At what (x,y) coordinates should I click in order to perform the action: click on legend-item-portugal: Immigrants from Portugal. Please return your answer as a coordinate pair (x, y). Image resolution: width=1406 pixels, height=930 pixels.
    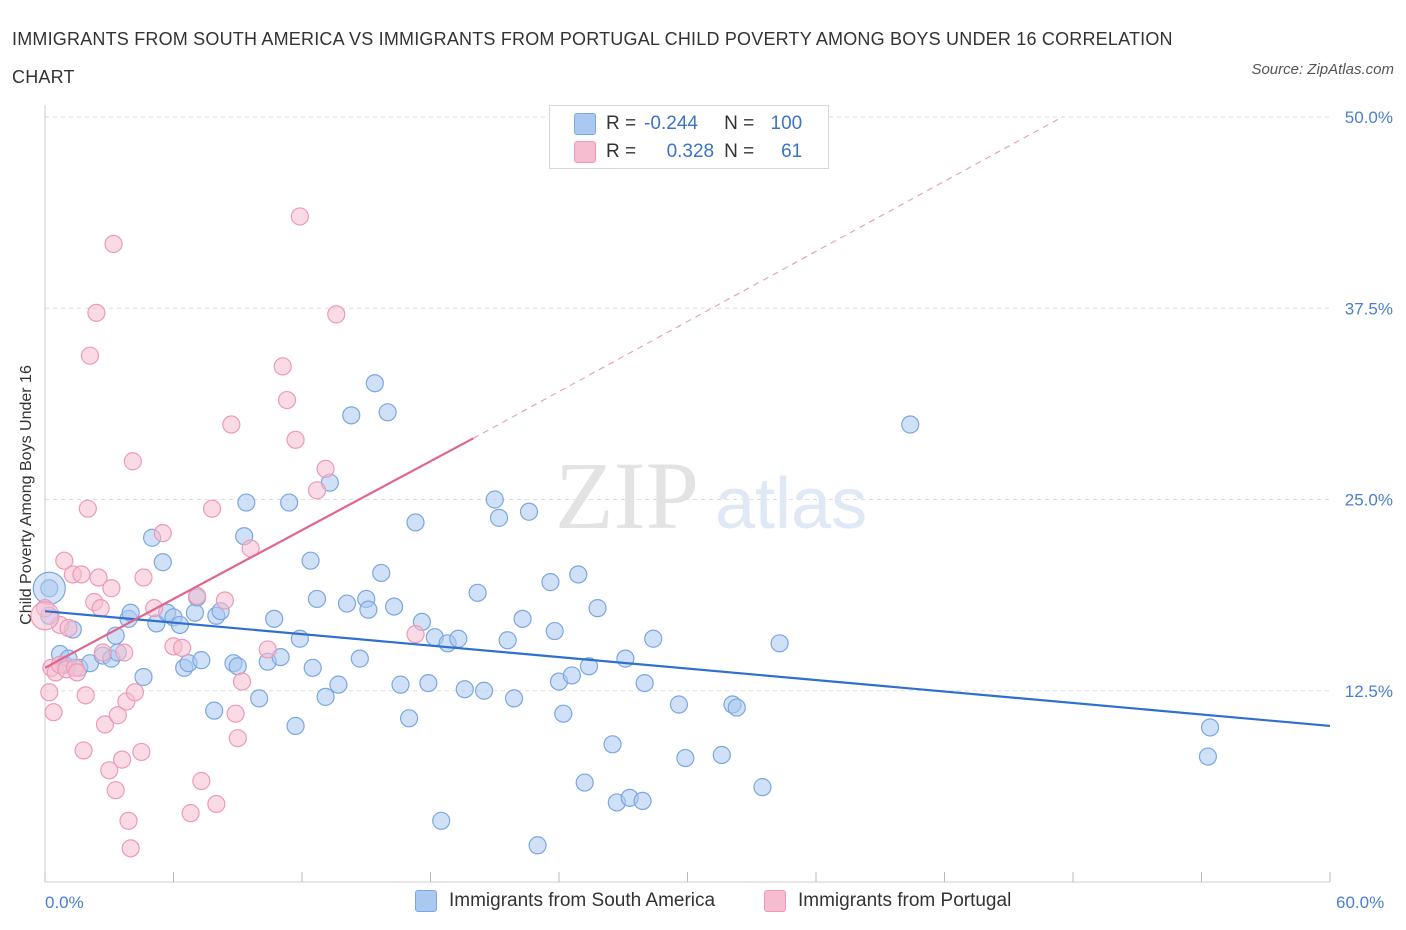
    Looking at the image, I should click on (887, 901).